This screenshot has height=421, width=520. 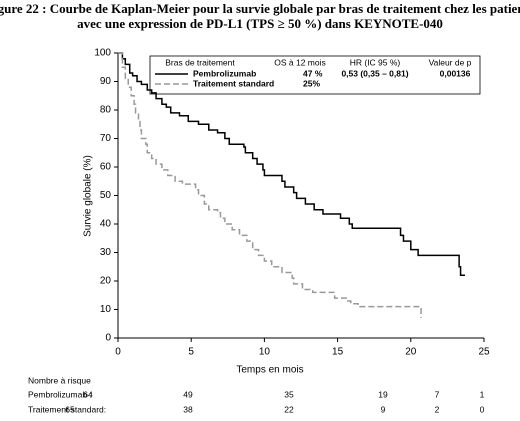 I want to click on y-tick-label: 90, so click(x=106, y=81).